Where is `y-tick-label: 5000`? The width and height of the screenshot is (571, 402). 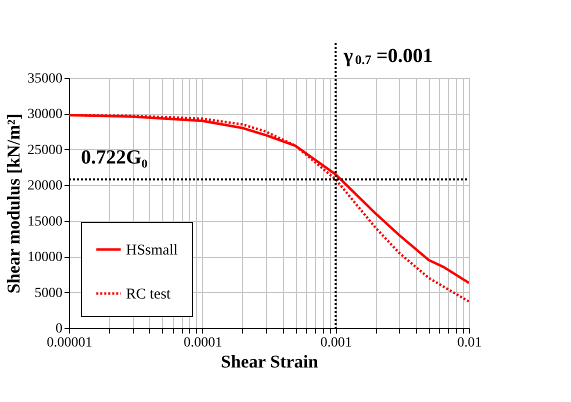 y-tick-label: 5000 is located at coordinates (48, 293).